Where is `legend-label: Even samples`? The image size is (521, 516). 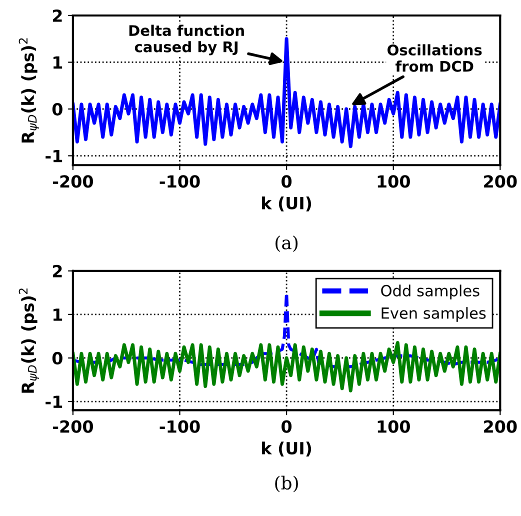
legend-label: Even samples is located at coordinates (434, 314).